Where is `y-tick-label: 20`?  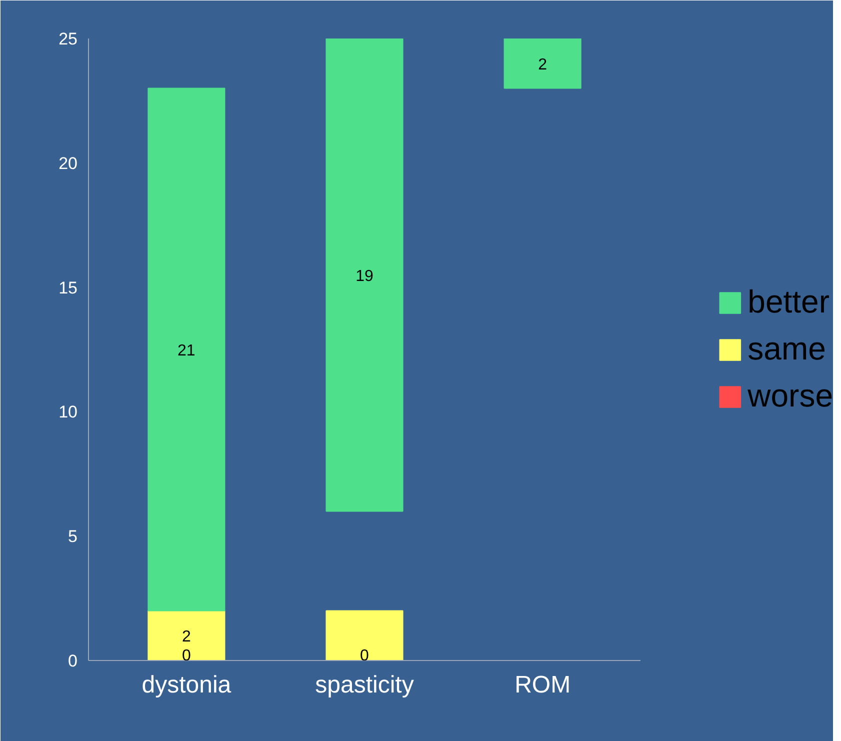
y-tick-label: 20 is located at coordinates (68, 163).